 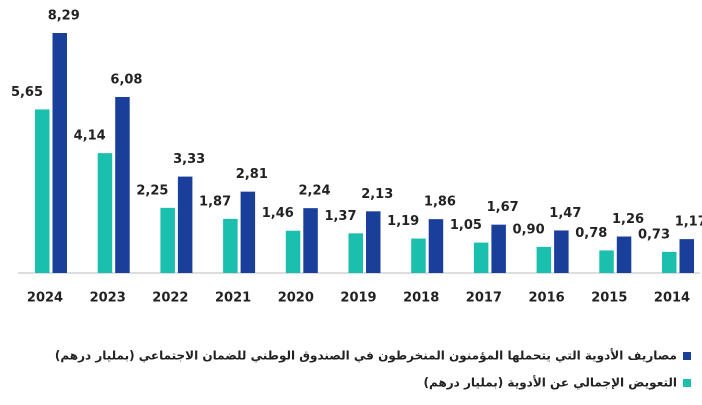 I want to click on value-label: 3,33, so click(x=189, y=159).